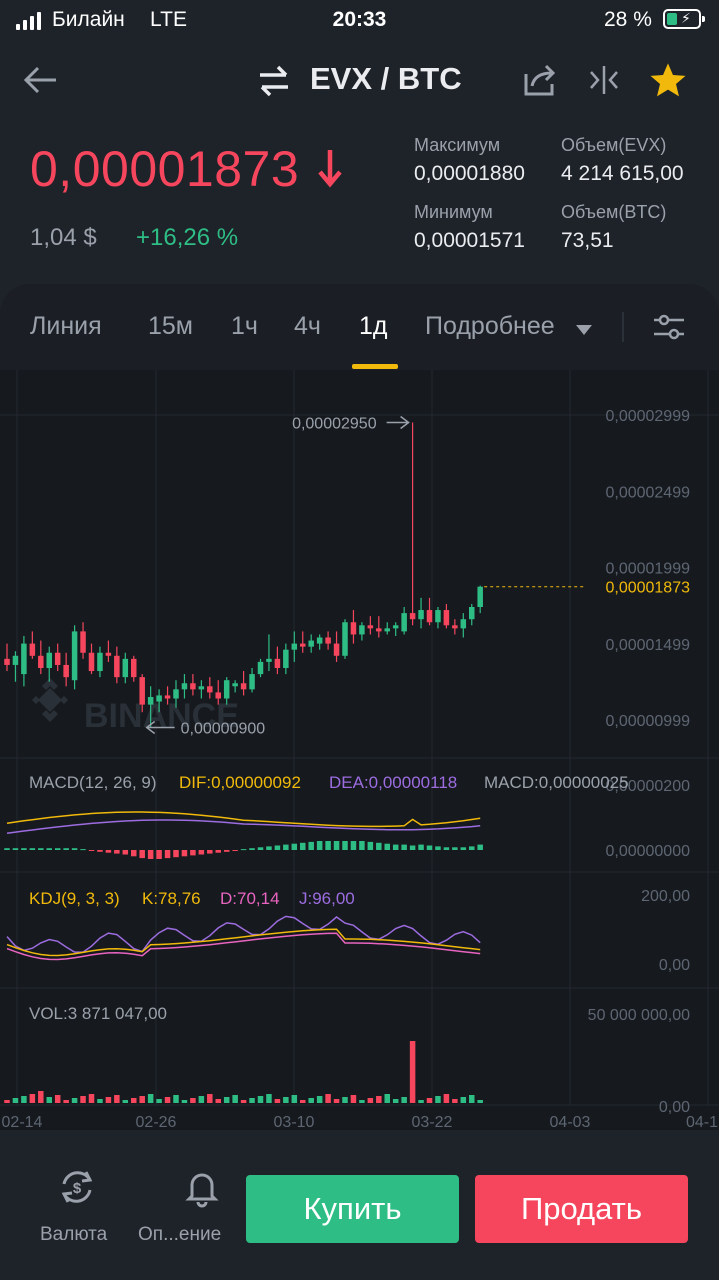 The height and width of the screenshot is (1280, 719). What do you see at coordinates (66, 326) in the screenshot?
I see `tab-line: Линия` at bounding box center [66, 326].